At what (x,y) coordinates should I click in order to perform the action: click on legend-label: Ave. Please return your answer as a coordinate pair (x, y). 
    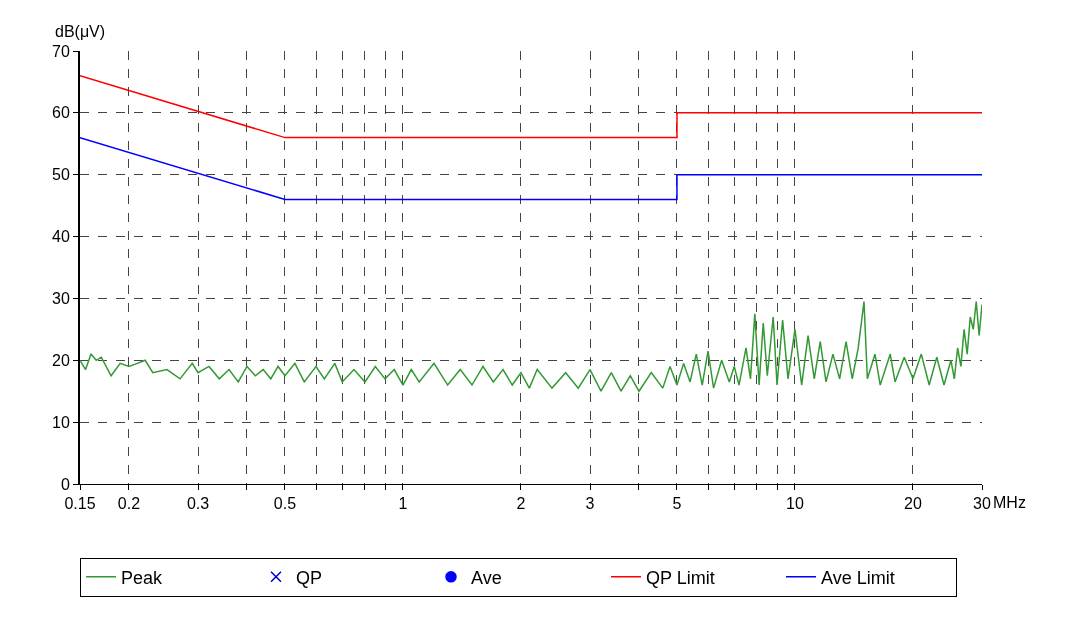
    Looking at the image, I should click on (486, 577).